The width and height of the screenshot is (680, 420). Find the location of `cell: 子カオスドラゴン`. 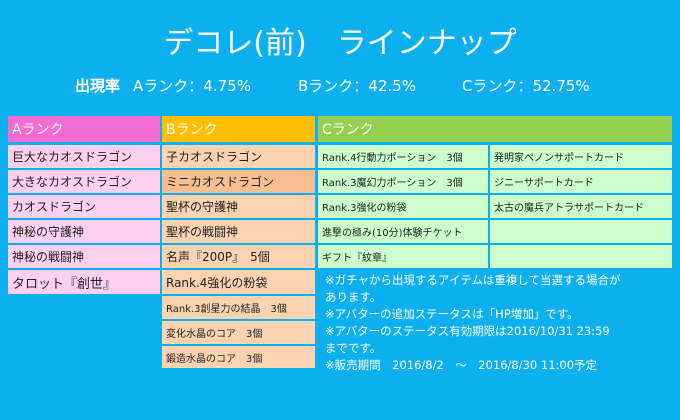

cell: 子カオスドラゴン is located at coordinates (238, 156).